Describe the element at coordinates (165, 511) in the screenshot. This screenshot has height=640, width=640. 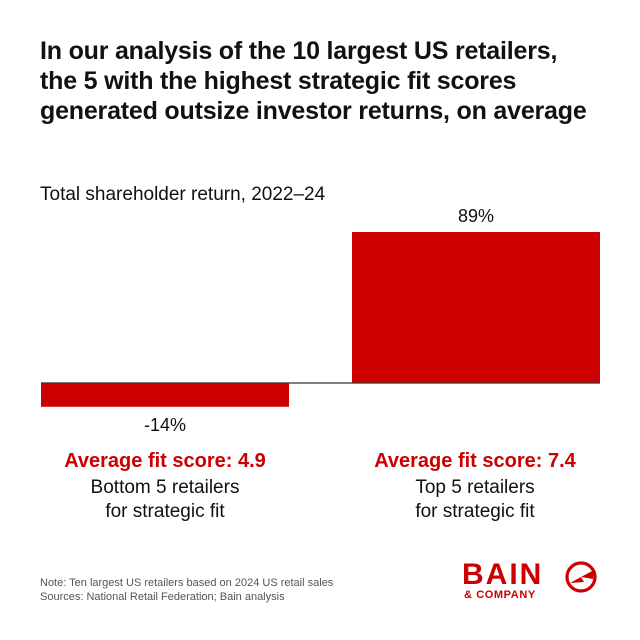
I see `group-desc-bottom-line2: for strategic fit` at that location.